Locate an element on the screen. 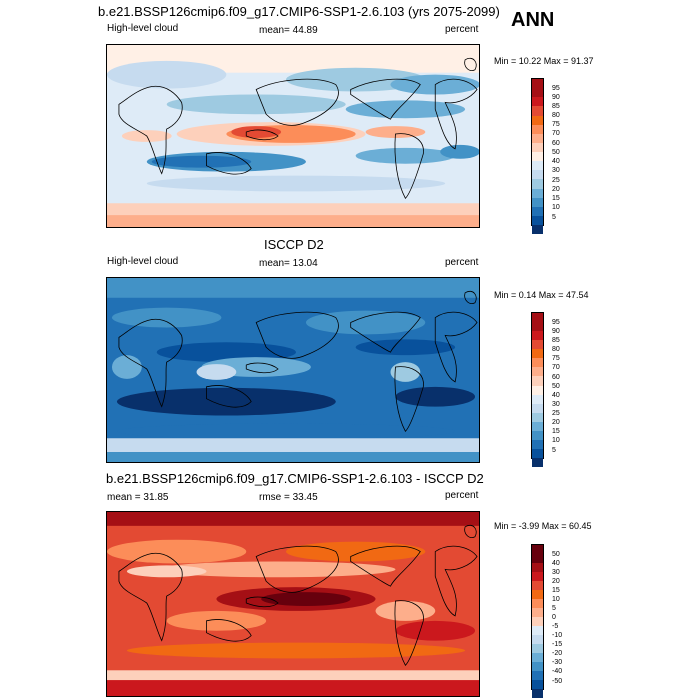 This screenshot has height=700, width=700. panel1-minmax: Min = 10.22 Max = 91.37 is located at coordinates (544, 61).